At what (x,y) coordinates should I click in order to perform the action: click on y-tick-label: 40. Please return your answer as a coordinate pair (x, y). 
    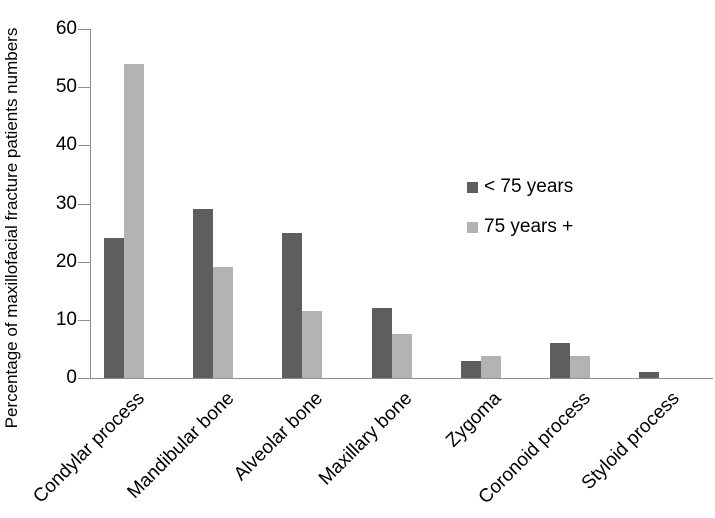
    Looking at the image, I should click on (66, 144).